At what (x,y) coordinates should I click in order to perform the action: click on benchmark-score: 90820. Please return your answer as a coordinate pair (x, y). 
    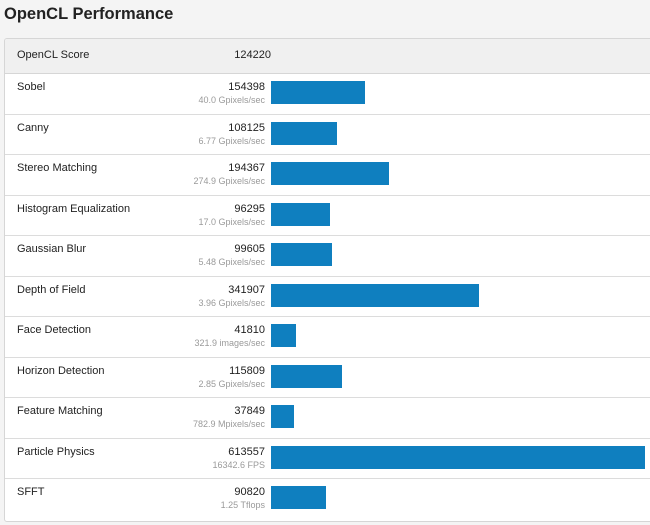
    Looking at the image, I should click on (249, 492).